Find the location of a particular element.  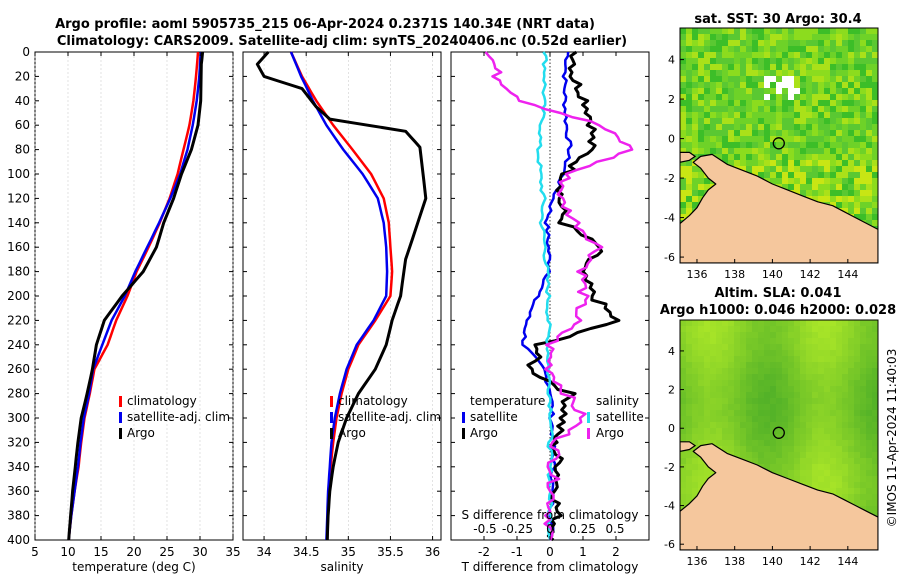

difference-legend-swatch-t-argo is located at coordinates (463, 433).